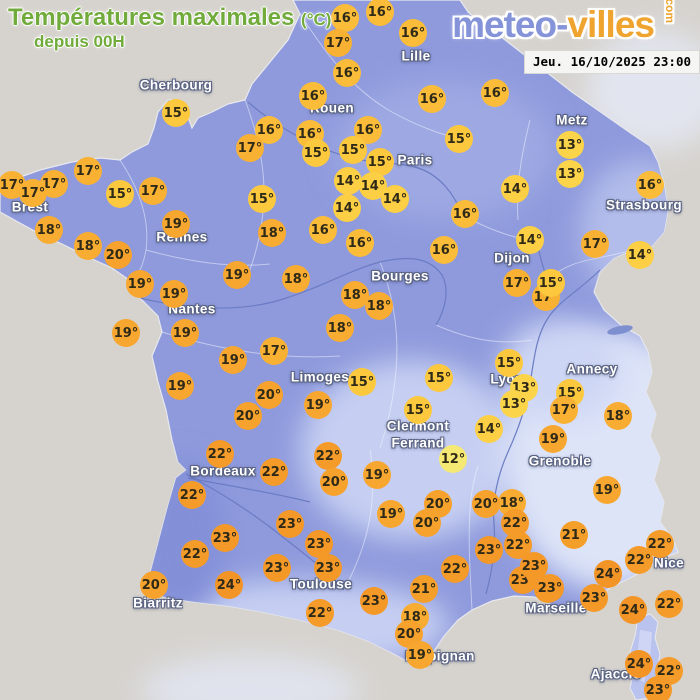 The height and width of the screenshot is (700, 700). Describe the element at coordinates (170, 17) in the screenshot. I see `page-title: Températures maximales (°C)` at that location.